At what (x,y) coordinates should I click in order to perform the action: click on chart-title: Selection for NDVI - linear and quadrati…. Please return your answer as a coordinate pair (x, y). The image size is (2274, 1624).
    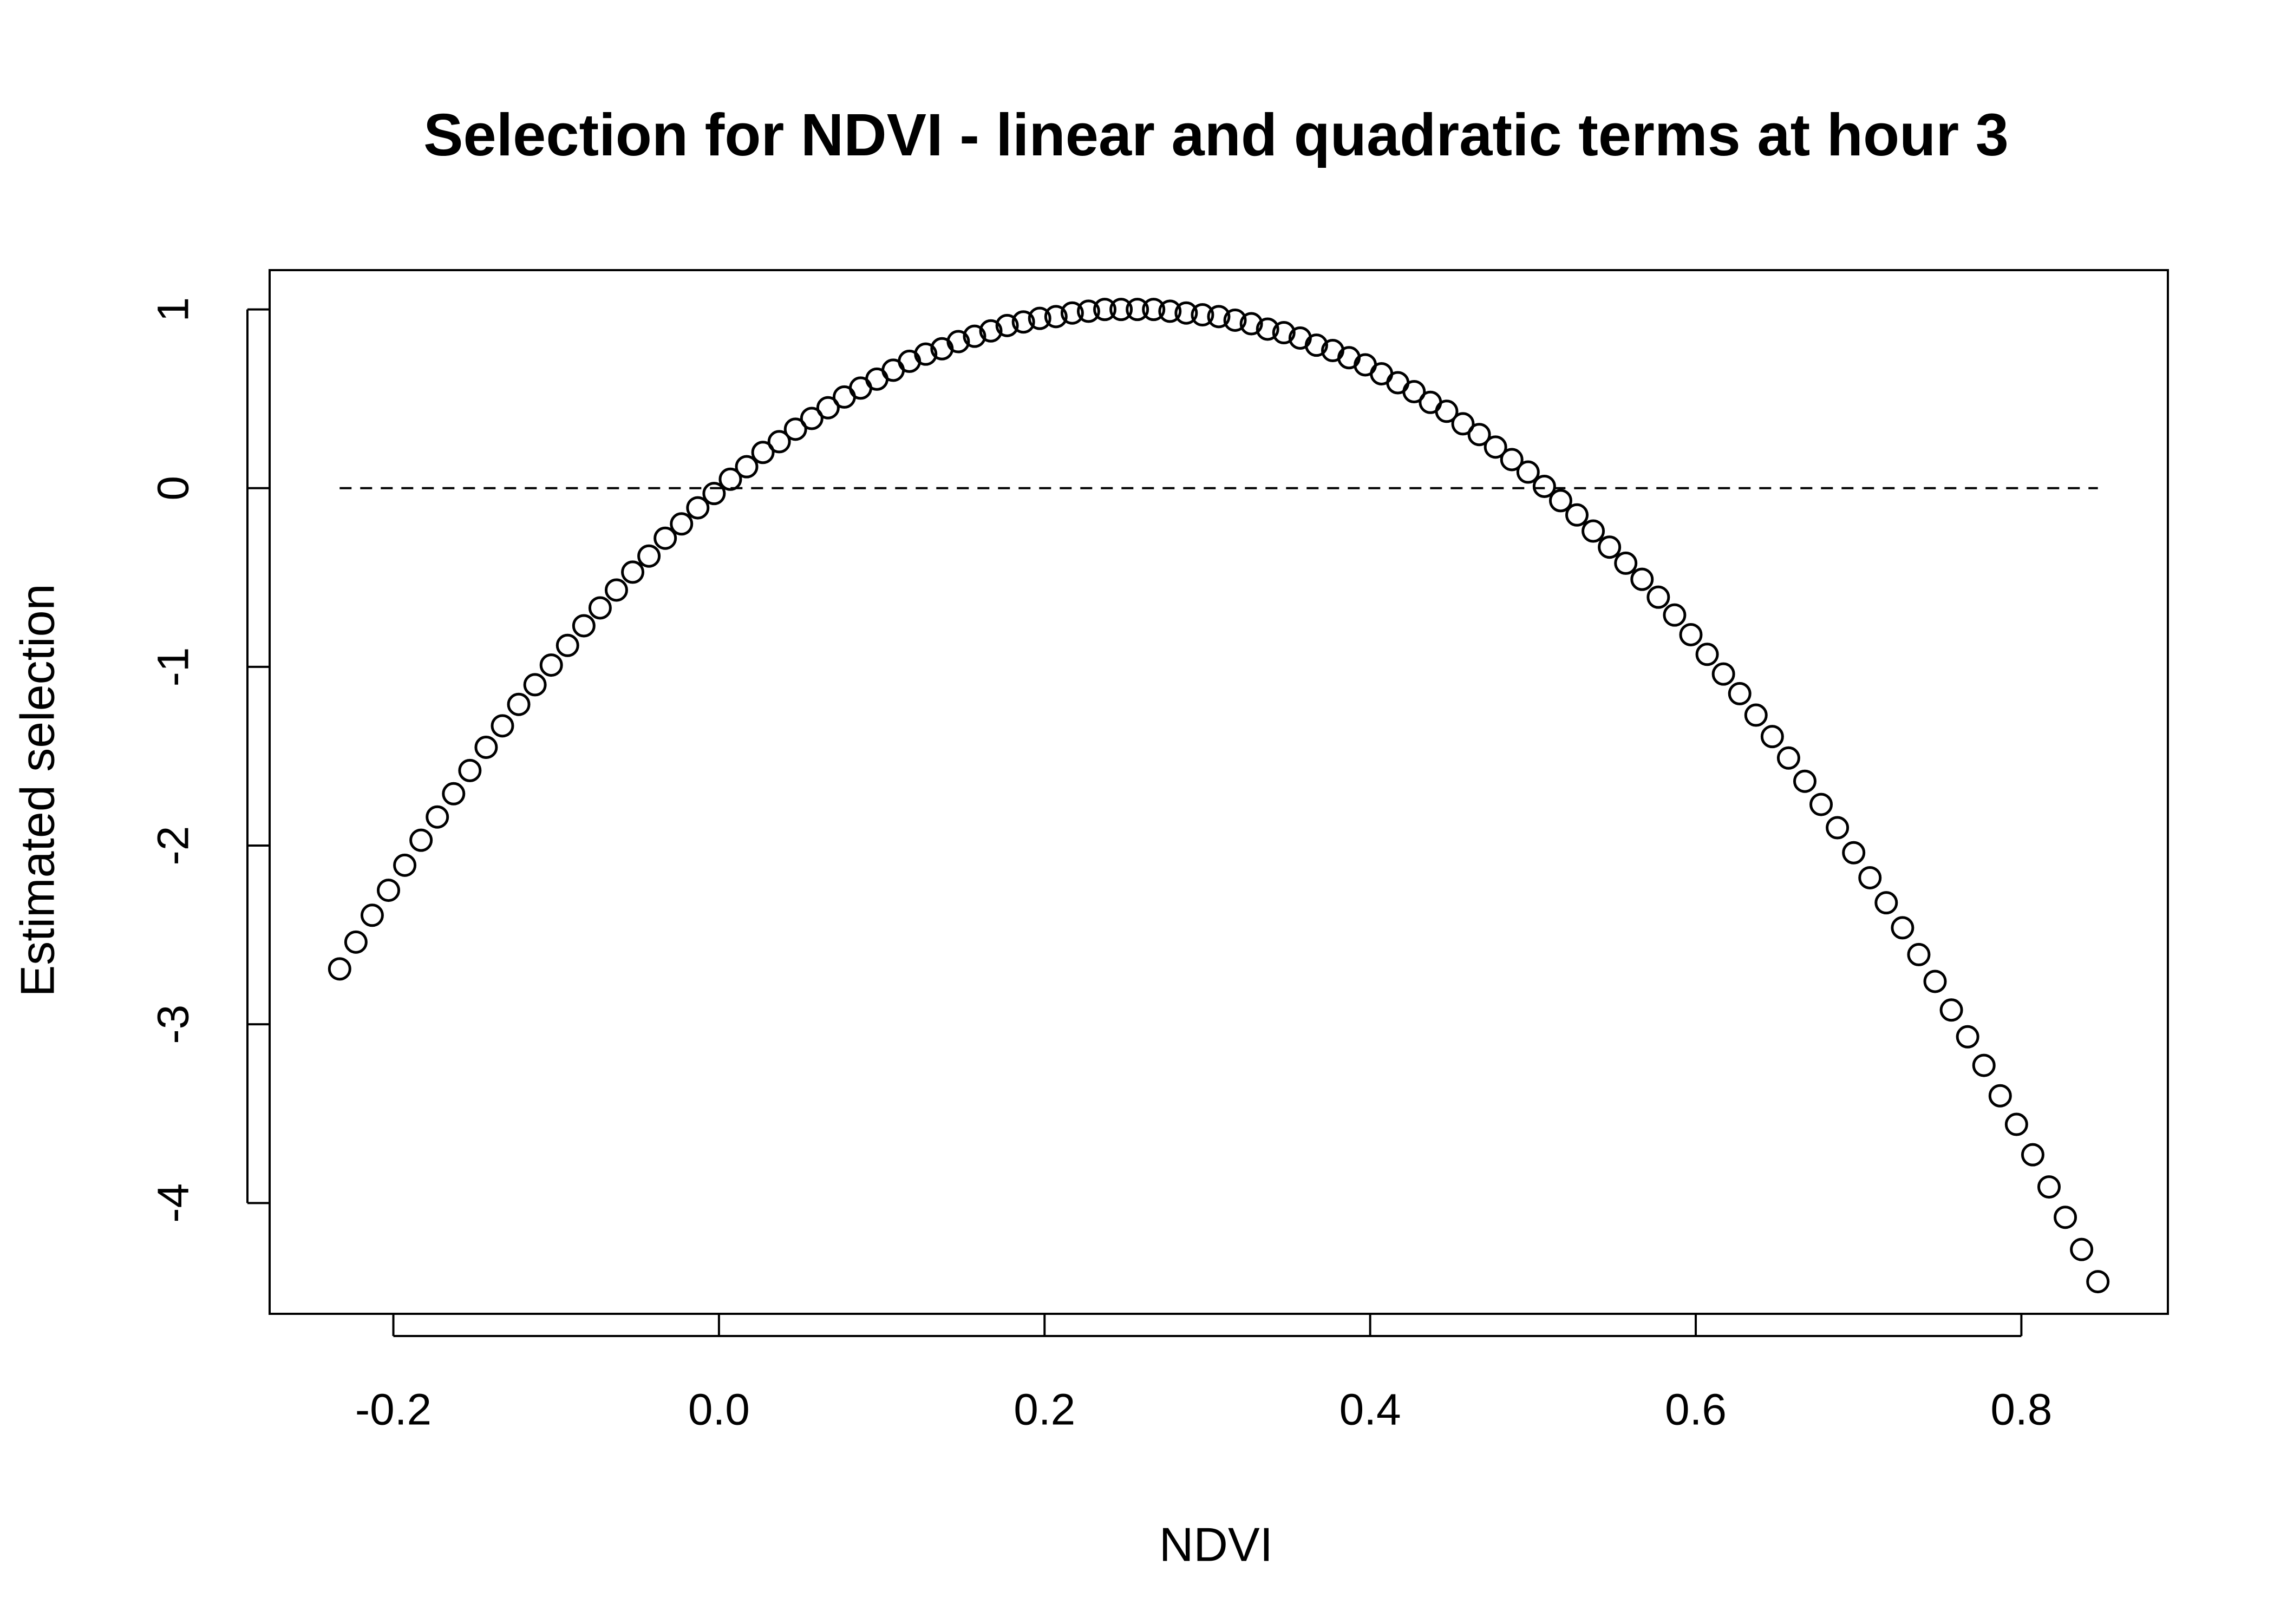
    Looking at the image, I should click on (1216, 135).